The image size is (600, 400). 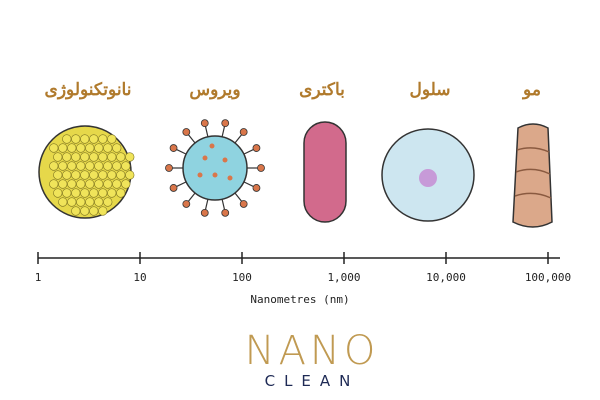 I want to click on item-label: ویروس, so click(x=214, y=90).